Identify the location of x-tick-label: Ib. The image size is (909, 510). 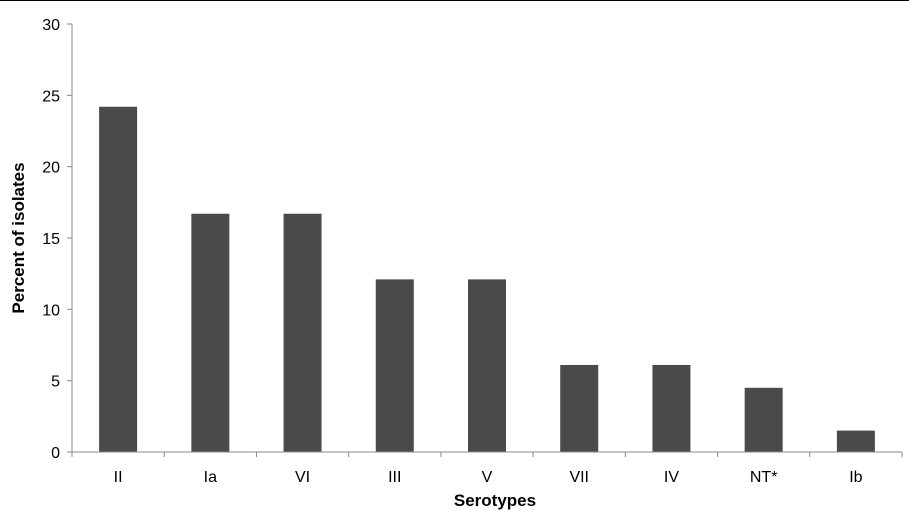
(855, 477).